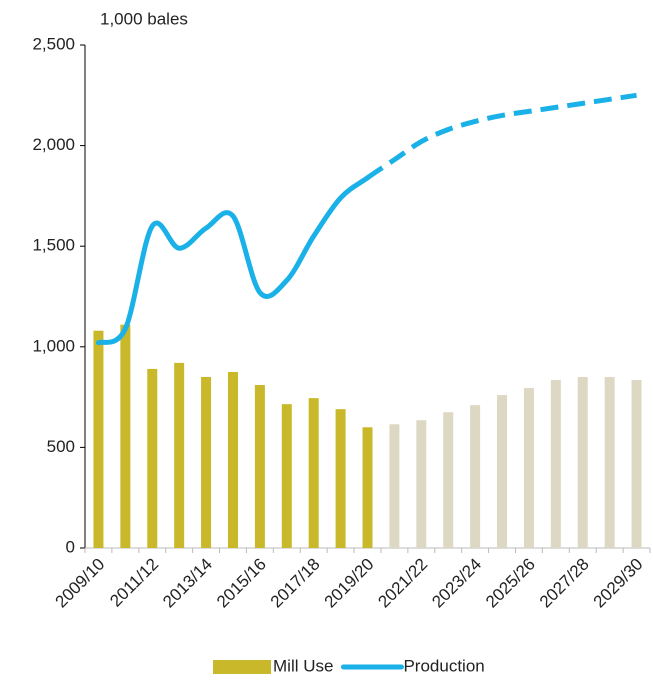 This screenshot has height=680, width=653. Describe the element at coordinates (80, 583) in the screenshot. I see `x-tick-label: 2009/10` at that location.